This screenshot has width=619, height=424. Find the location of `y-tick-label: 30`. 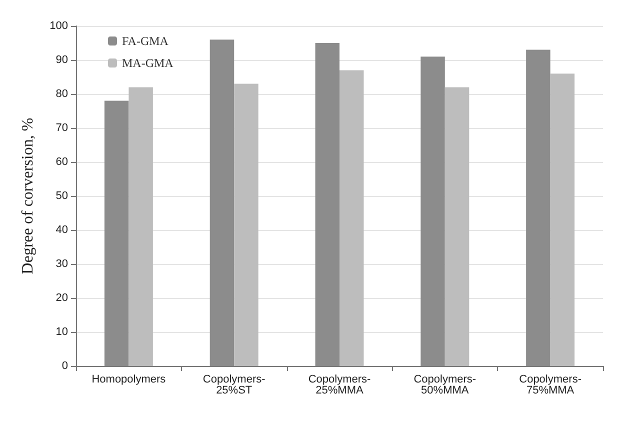

y-tick-label: 30 is located at coordinates (62, 264).